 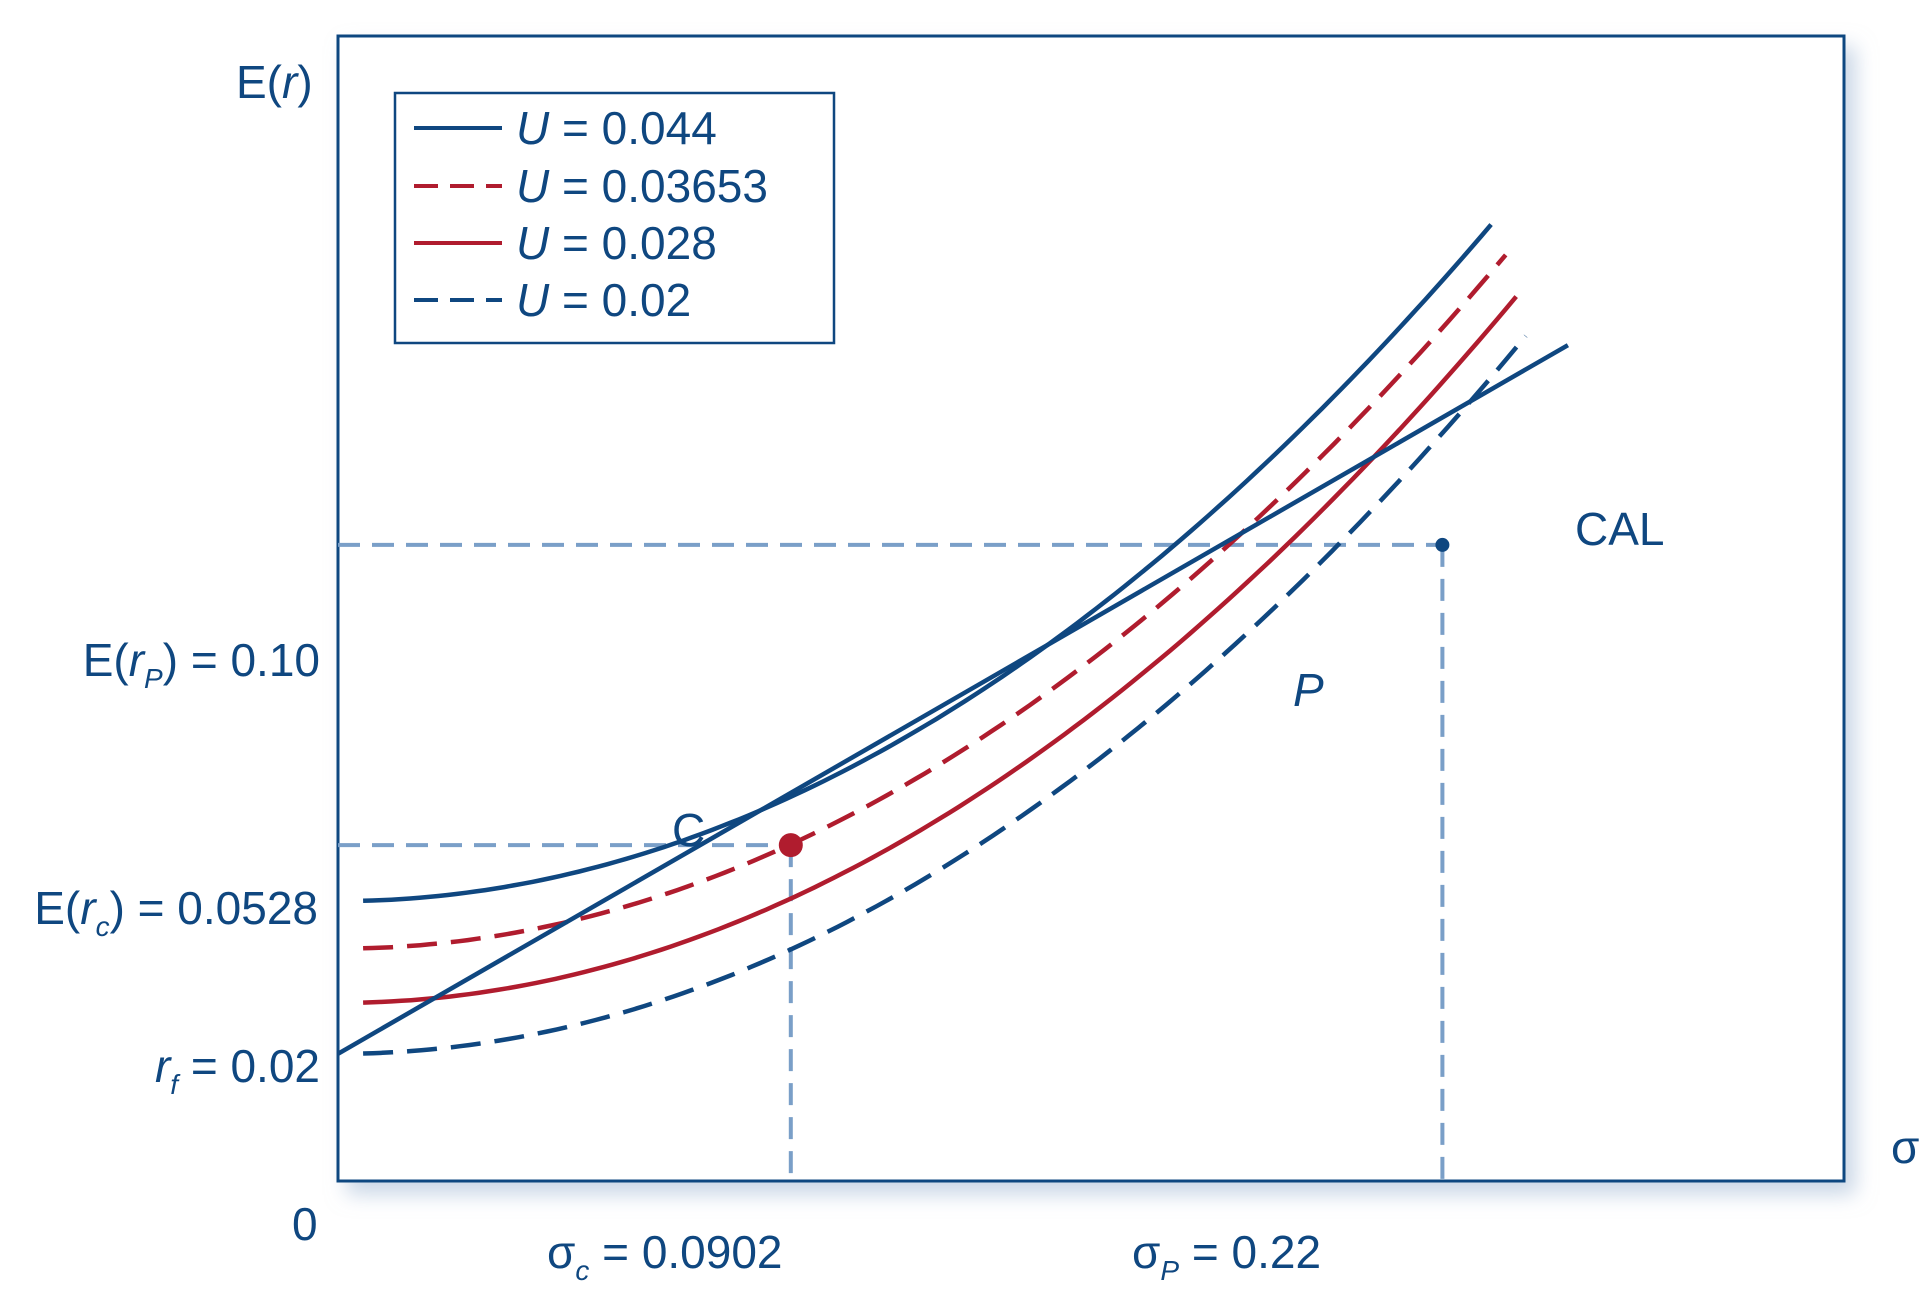 What do you see at coordinates (665, 1256) in the screenshot?
I see `x-tick-label-sigma-c: σc = 0.0902` at bounding box center [665, 1256].